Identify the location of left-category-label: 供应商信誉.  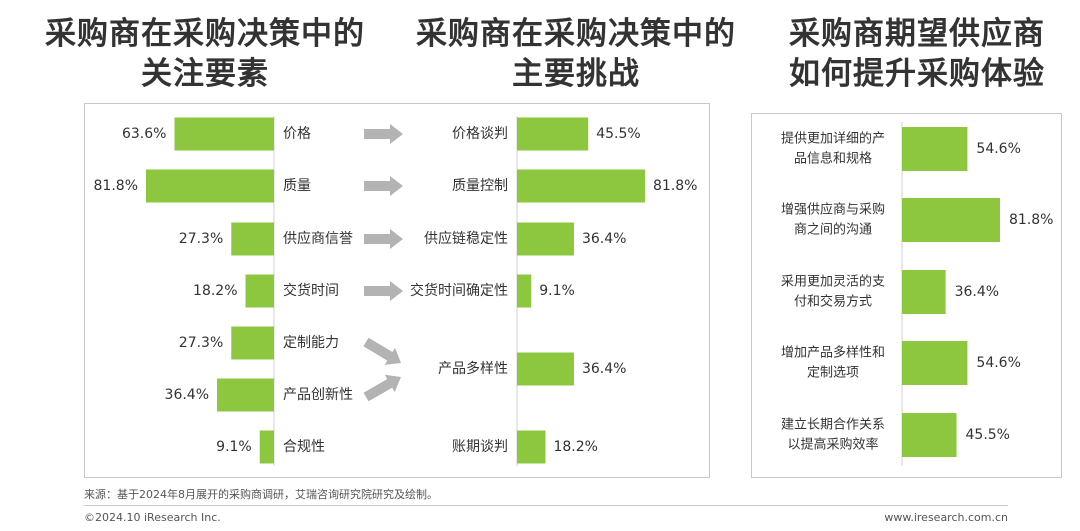
(318, 238).